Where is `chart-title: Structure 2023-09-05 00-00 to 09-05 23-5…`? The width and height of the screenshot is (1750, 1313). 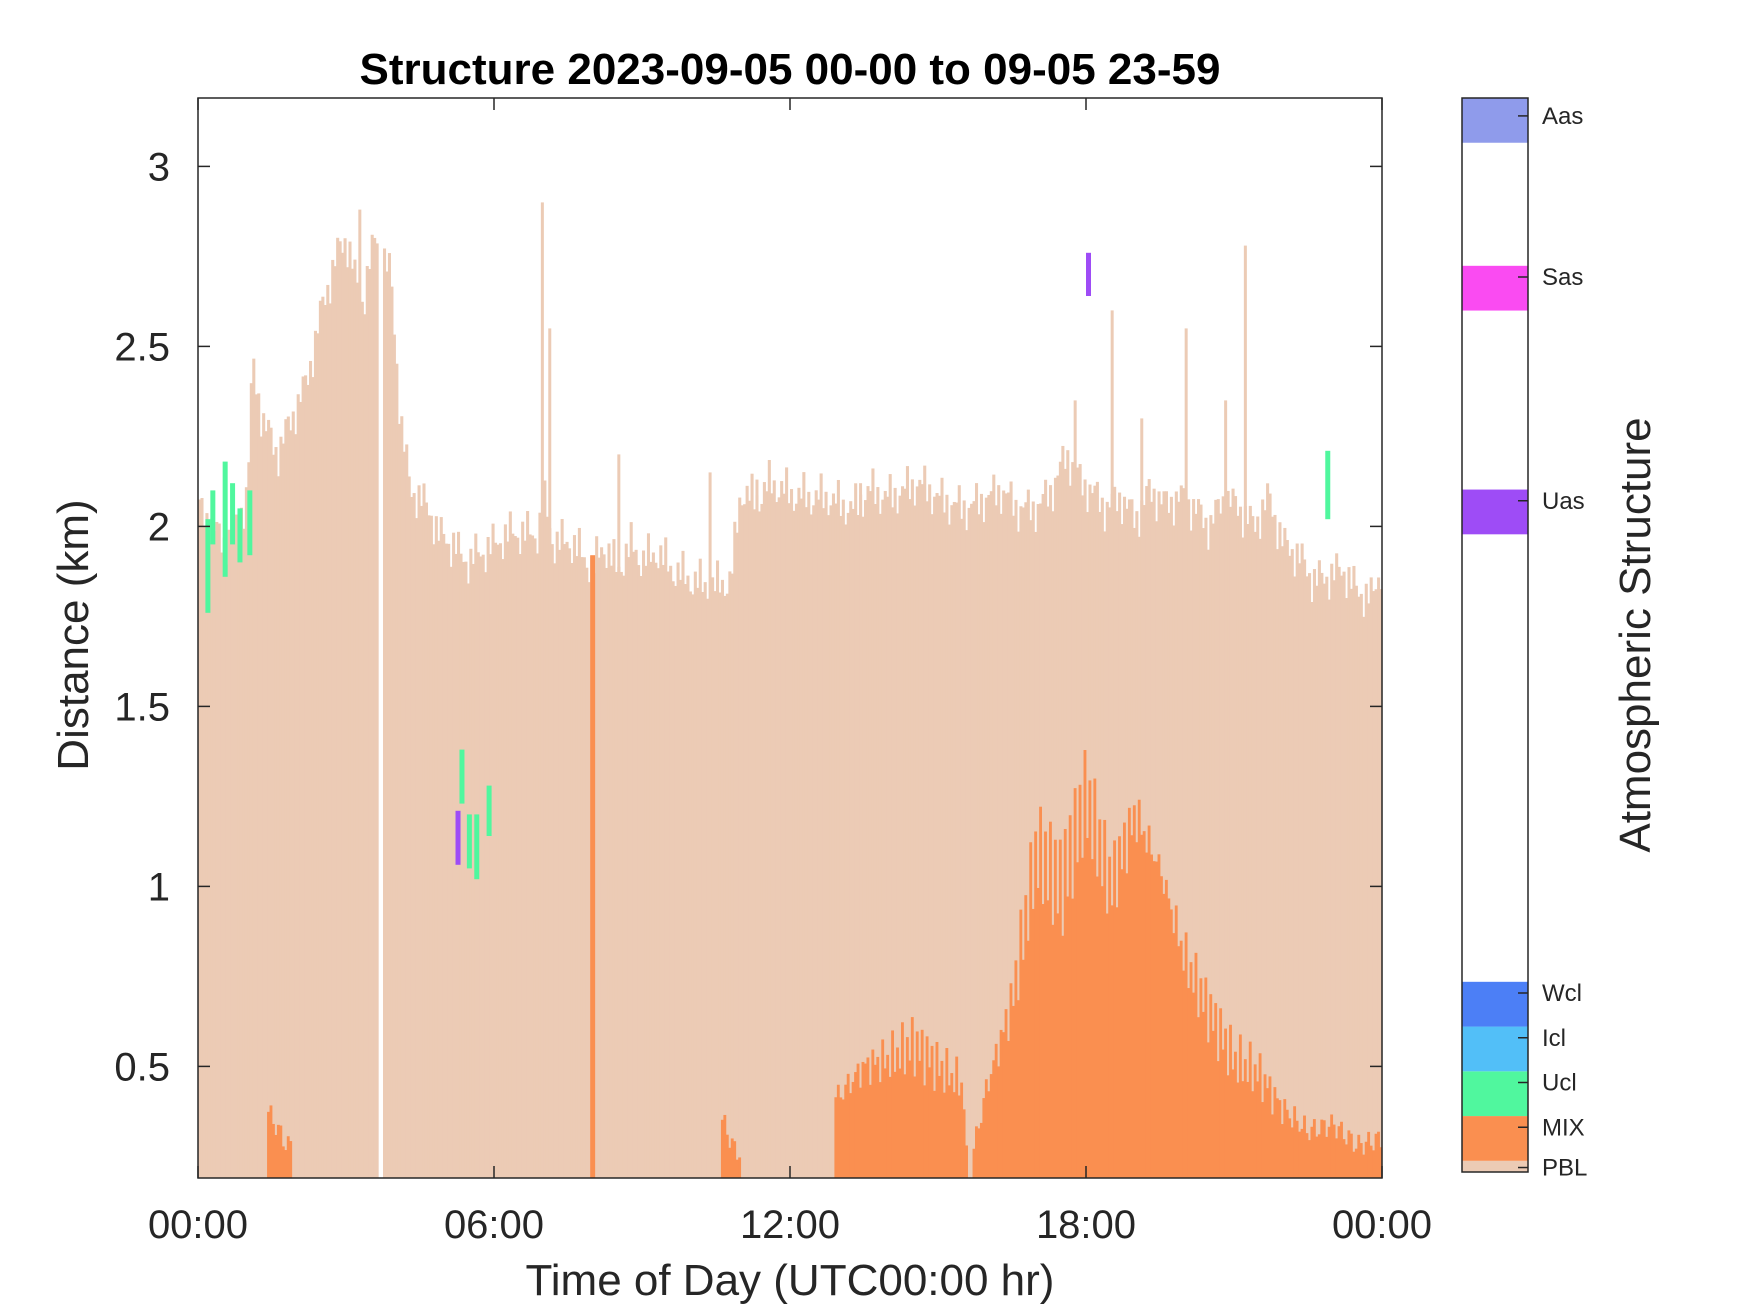 chart-title: Structure 2023-09-05 00-00 to 09-05 23-5… is located at coordinates (790, 69).